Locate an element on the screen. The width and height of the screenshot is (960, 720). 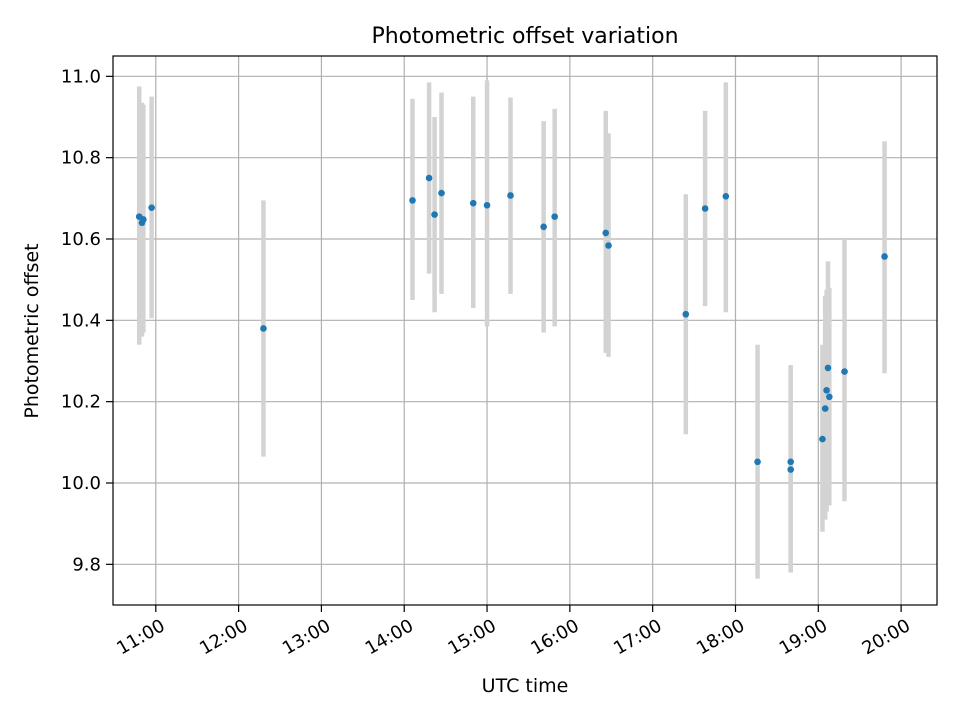
y-tick-label: 10.4 is located at coordinates (81, 320).